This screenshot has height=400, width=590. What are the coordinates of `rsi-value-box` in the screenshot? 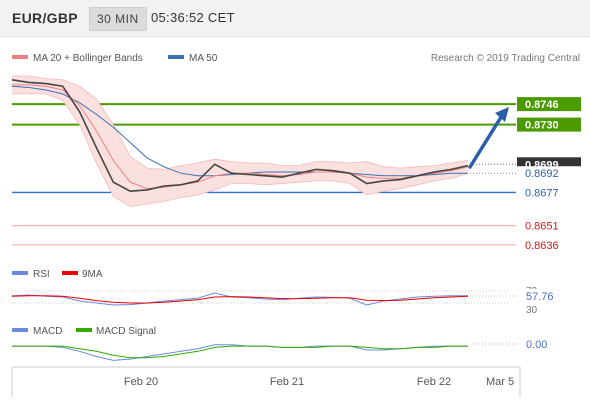 It's located at (549, 296).